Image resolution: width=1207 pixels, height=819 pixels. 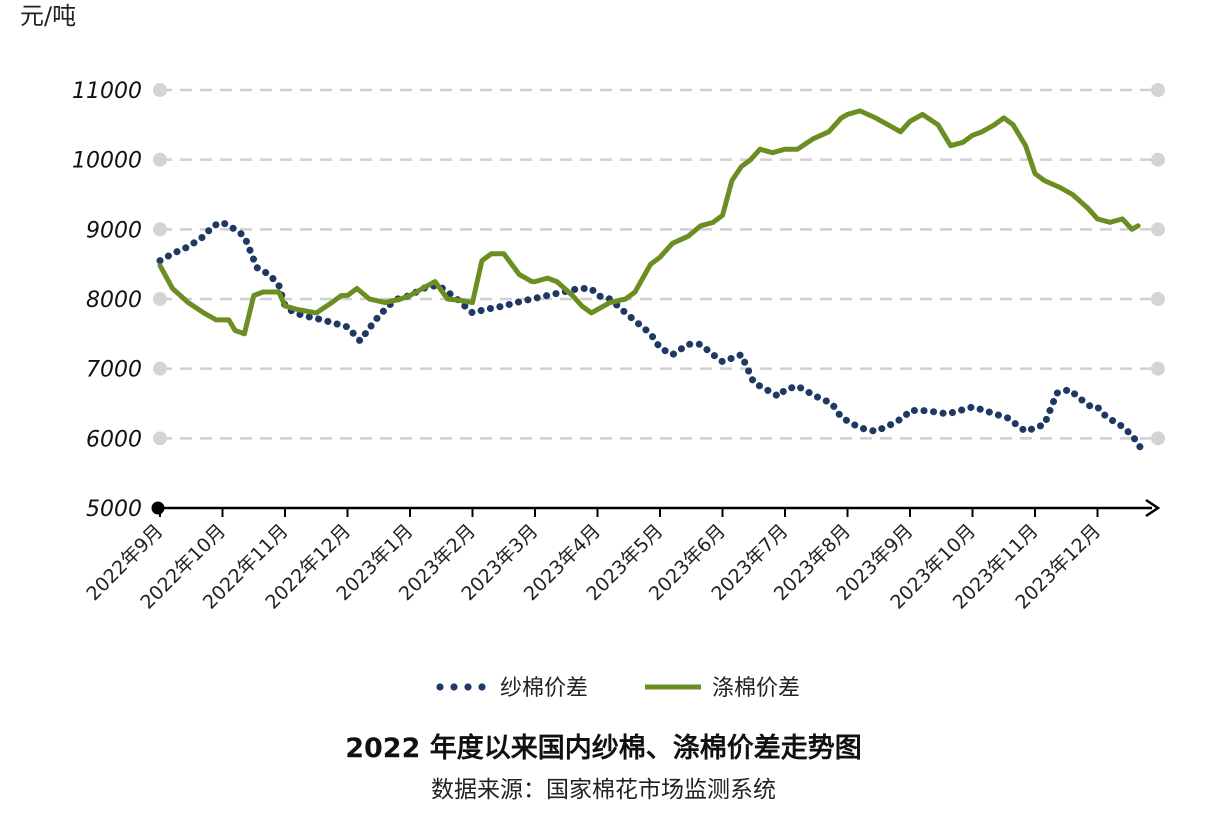 What do you see at coordinates (114, 300) in the screenshot?
I see `y-tick-label: 8000` at bounding box center [114, 300].